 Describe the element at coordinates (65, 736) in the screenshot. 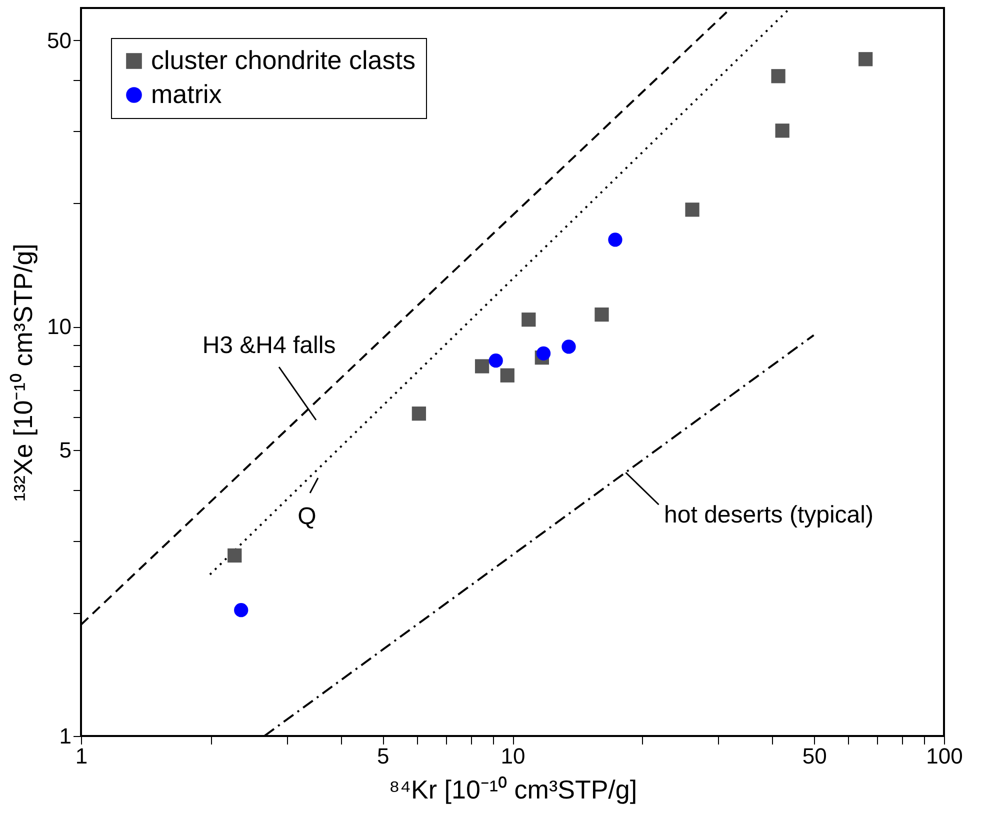

I see `y-tick-label: 1` at that location.